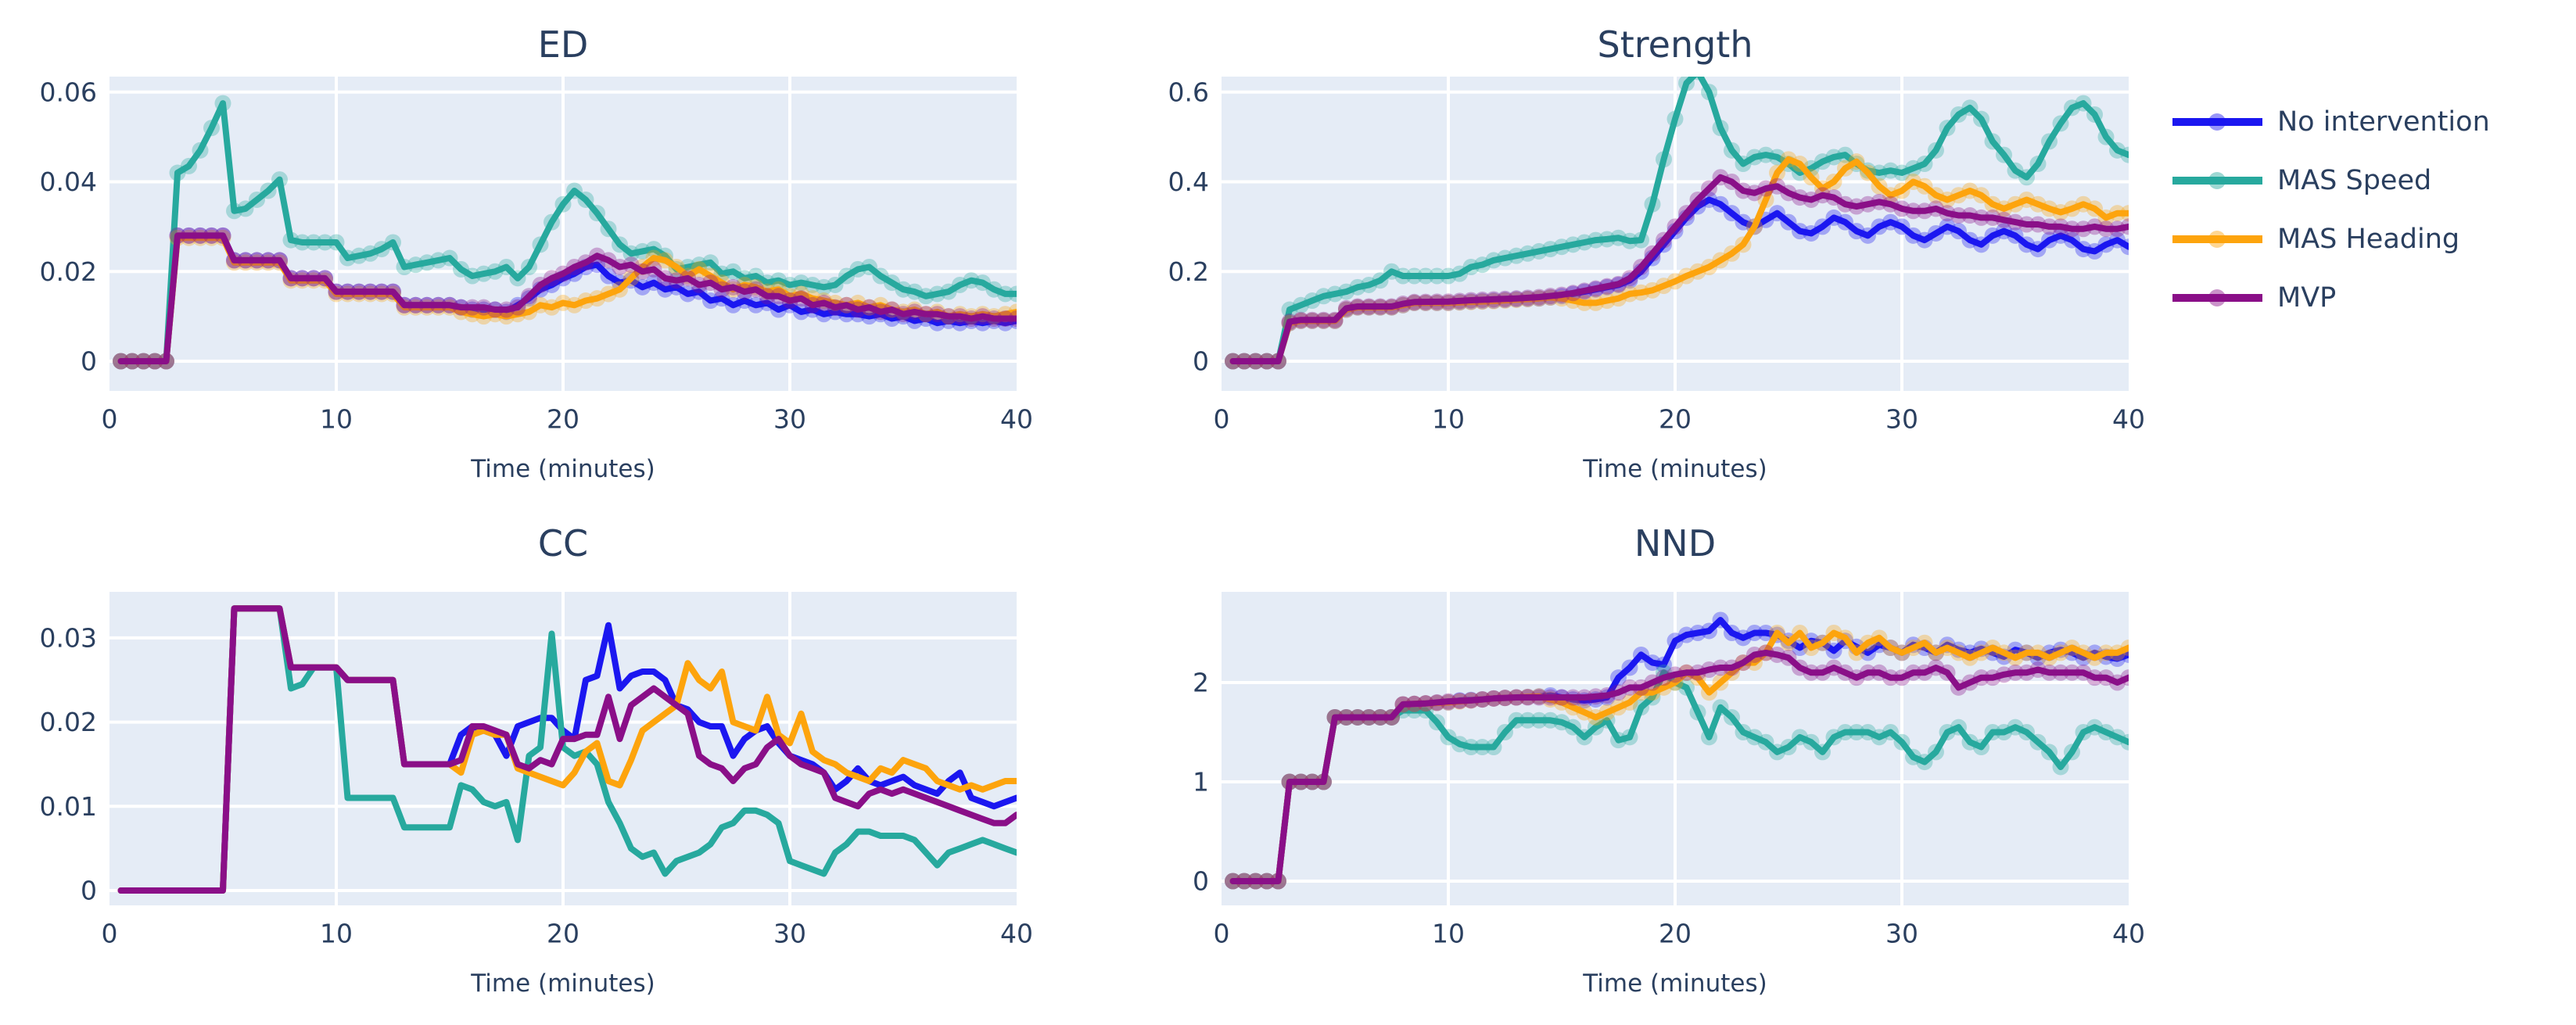 This screenshot has width=2576, height=1025. Describe the element at coordinates (1201, 683) in the screenshot. I see `y-tick-label: 2` at that location.